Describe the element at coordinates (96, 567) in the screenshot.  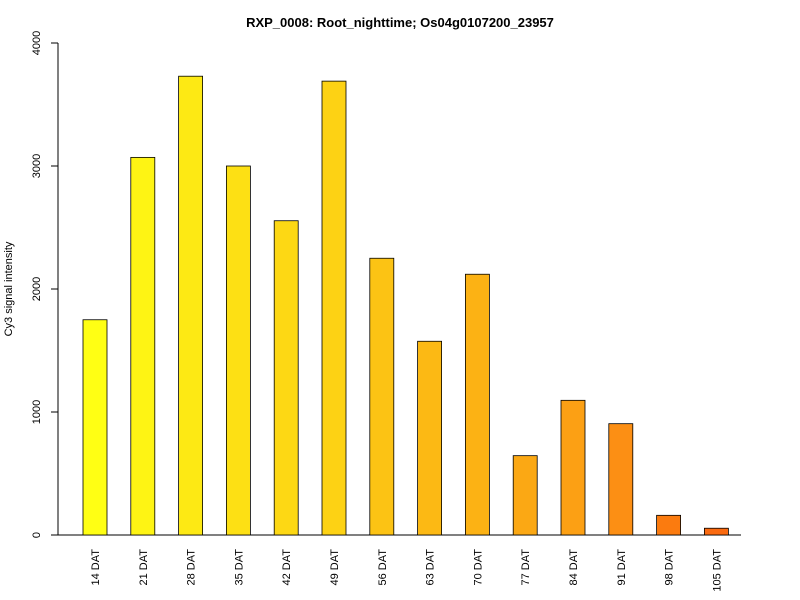
I see `x-tick-label: 14 DAT` at that location.